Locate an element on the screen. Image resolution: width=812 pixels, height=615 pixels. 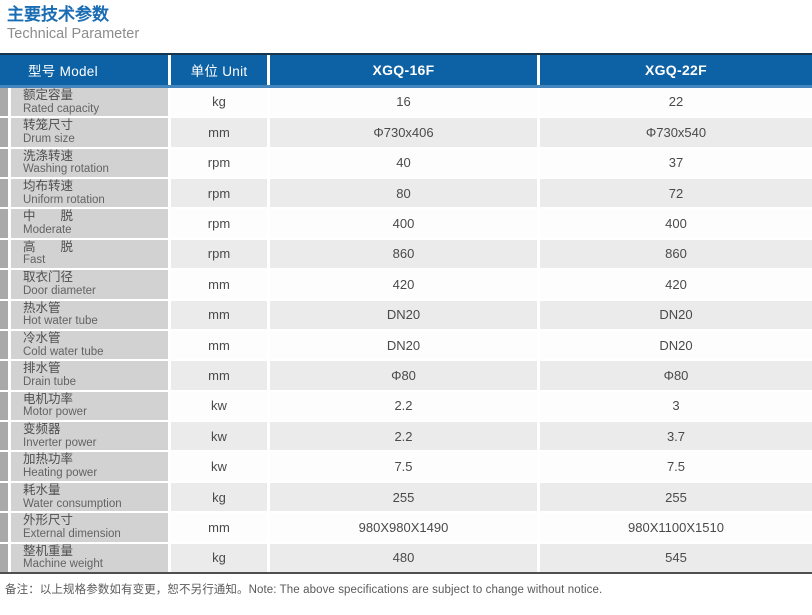
row-value-xgq22f: 72 is located at coordinates (676, 193).